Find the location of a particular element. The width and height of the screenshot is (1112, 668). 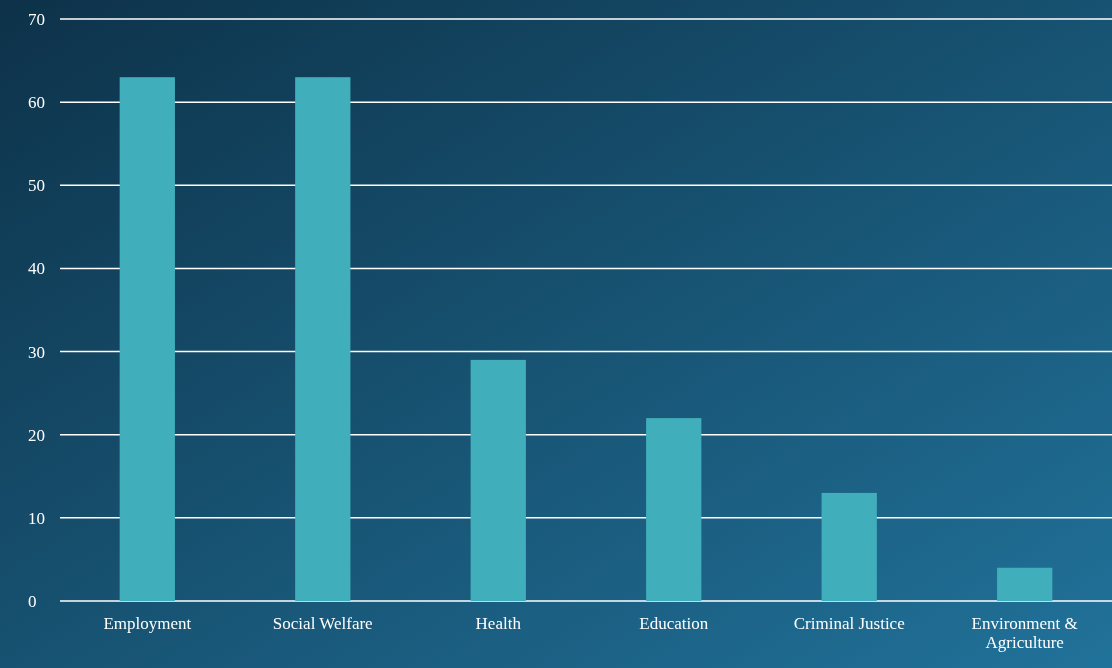

y-tick-label: 30 is located at coordinates (36, 352).